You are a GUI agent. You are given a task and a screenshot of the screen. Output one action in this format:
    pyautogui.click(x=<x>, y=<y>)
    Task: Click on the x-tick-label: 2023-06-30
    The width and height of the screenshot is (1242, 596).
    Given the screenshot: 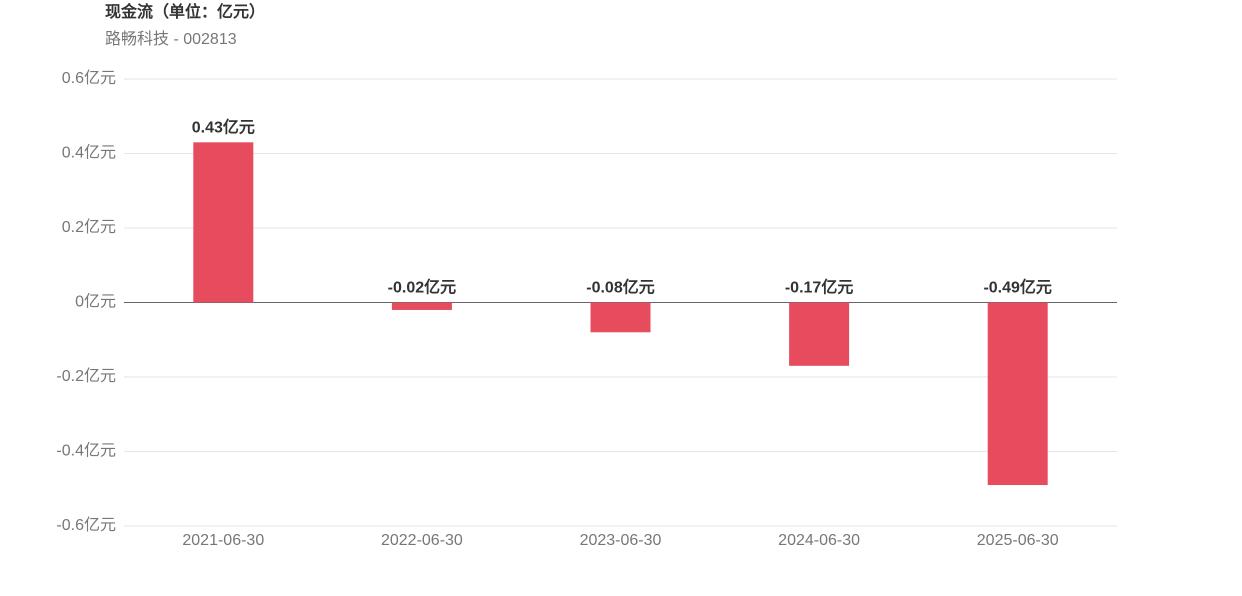 What is the action you would take?
    pyautogui.click(x=621, y=540)
    